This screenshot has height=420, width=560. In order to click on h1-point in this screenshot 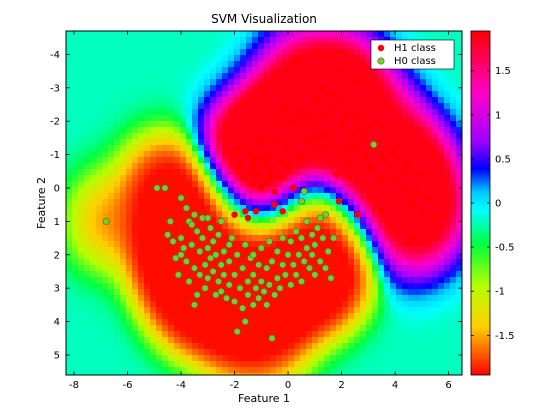, I will do `click(381, 154)`.